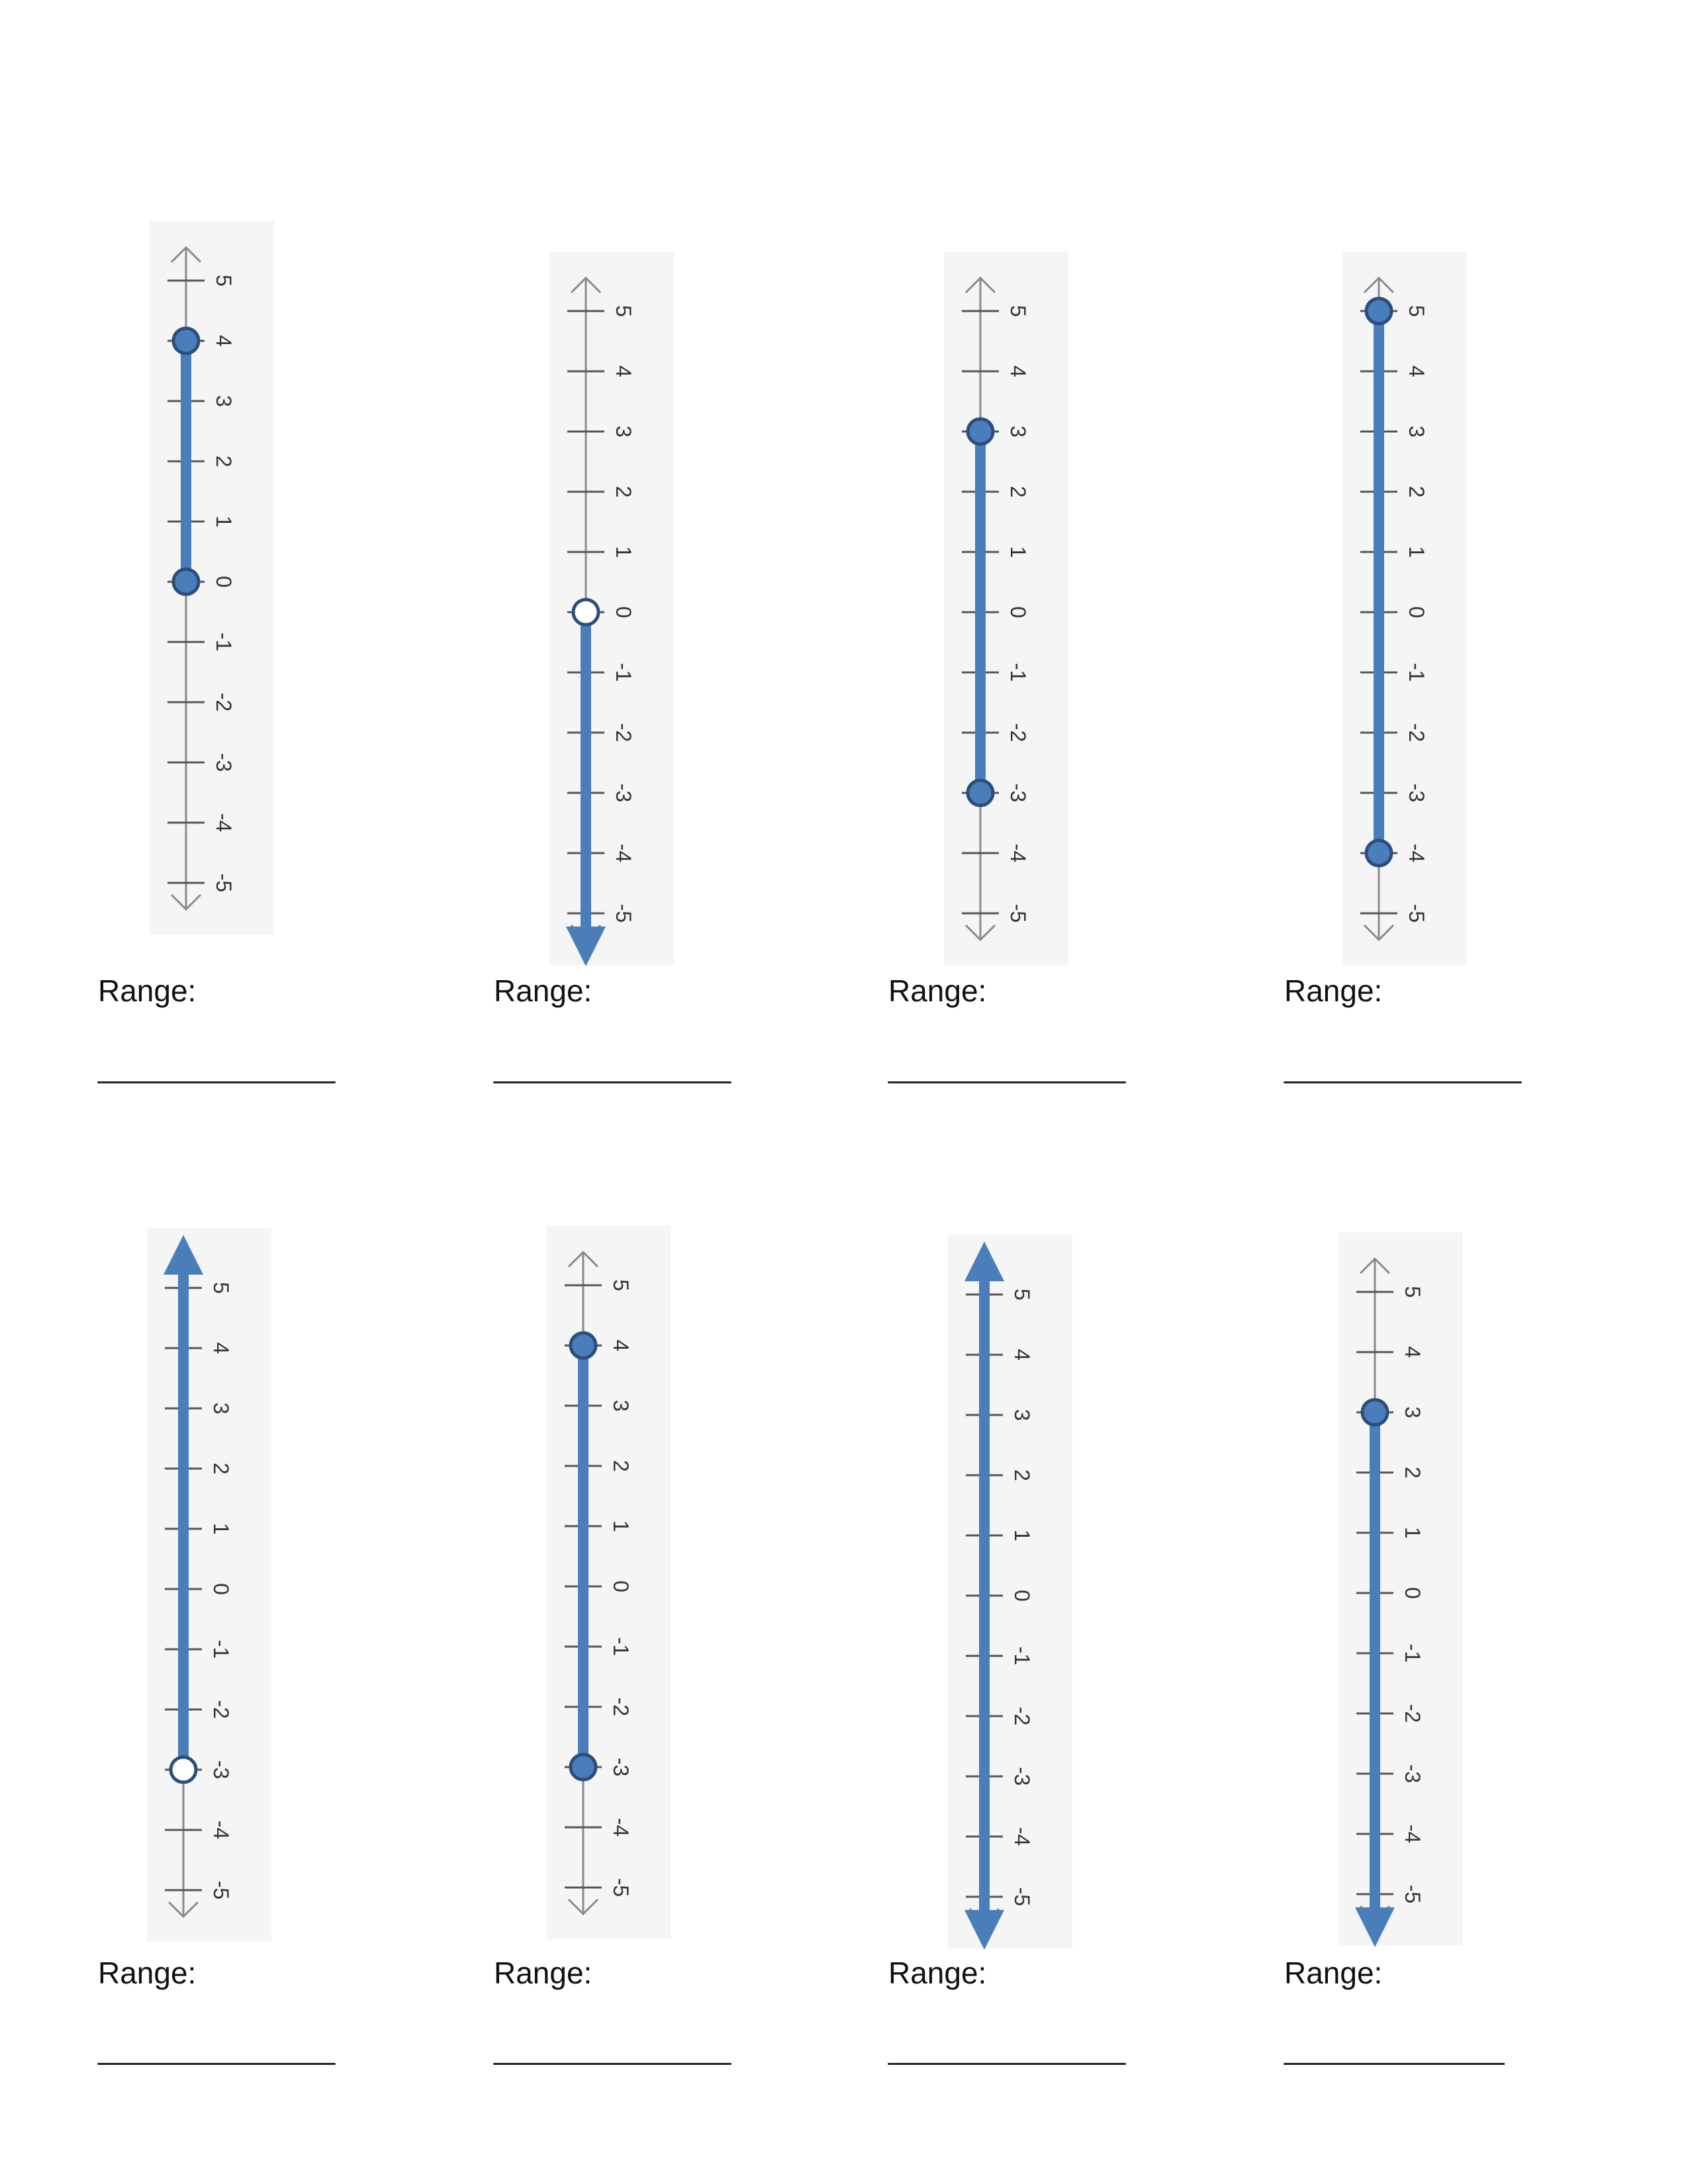 The image size is (1688, 2184). Describe the element at coordinates (600, 621) in the screenshot. I see `number-line-graph-2: -5 -4 -3 -2 -1 0 1 2 3 4 5` at that location.